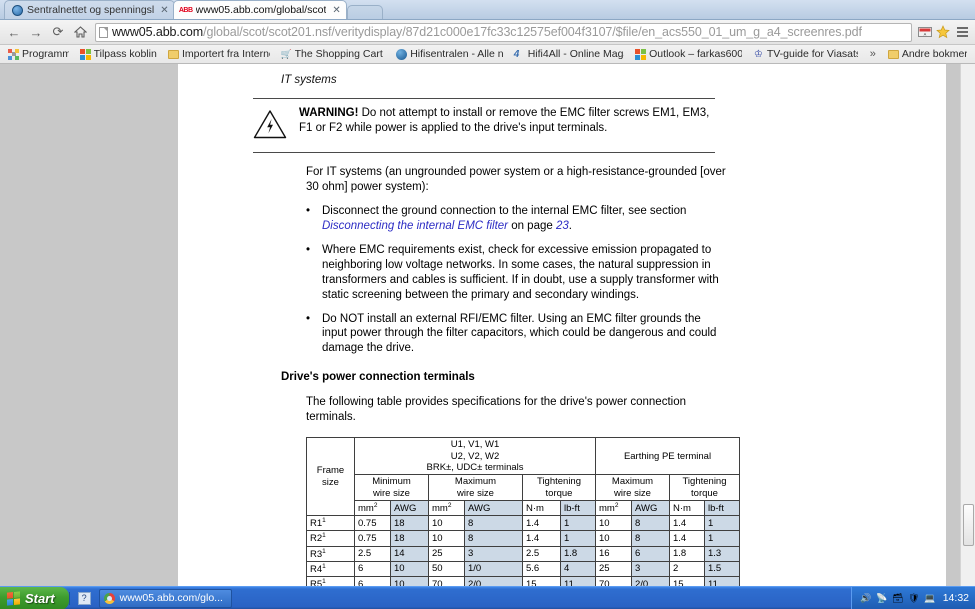 This screenshot has width=975, height=609. I want to click on bookmarks-overflow-chevron: », so click(872, 54).